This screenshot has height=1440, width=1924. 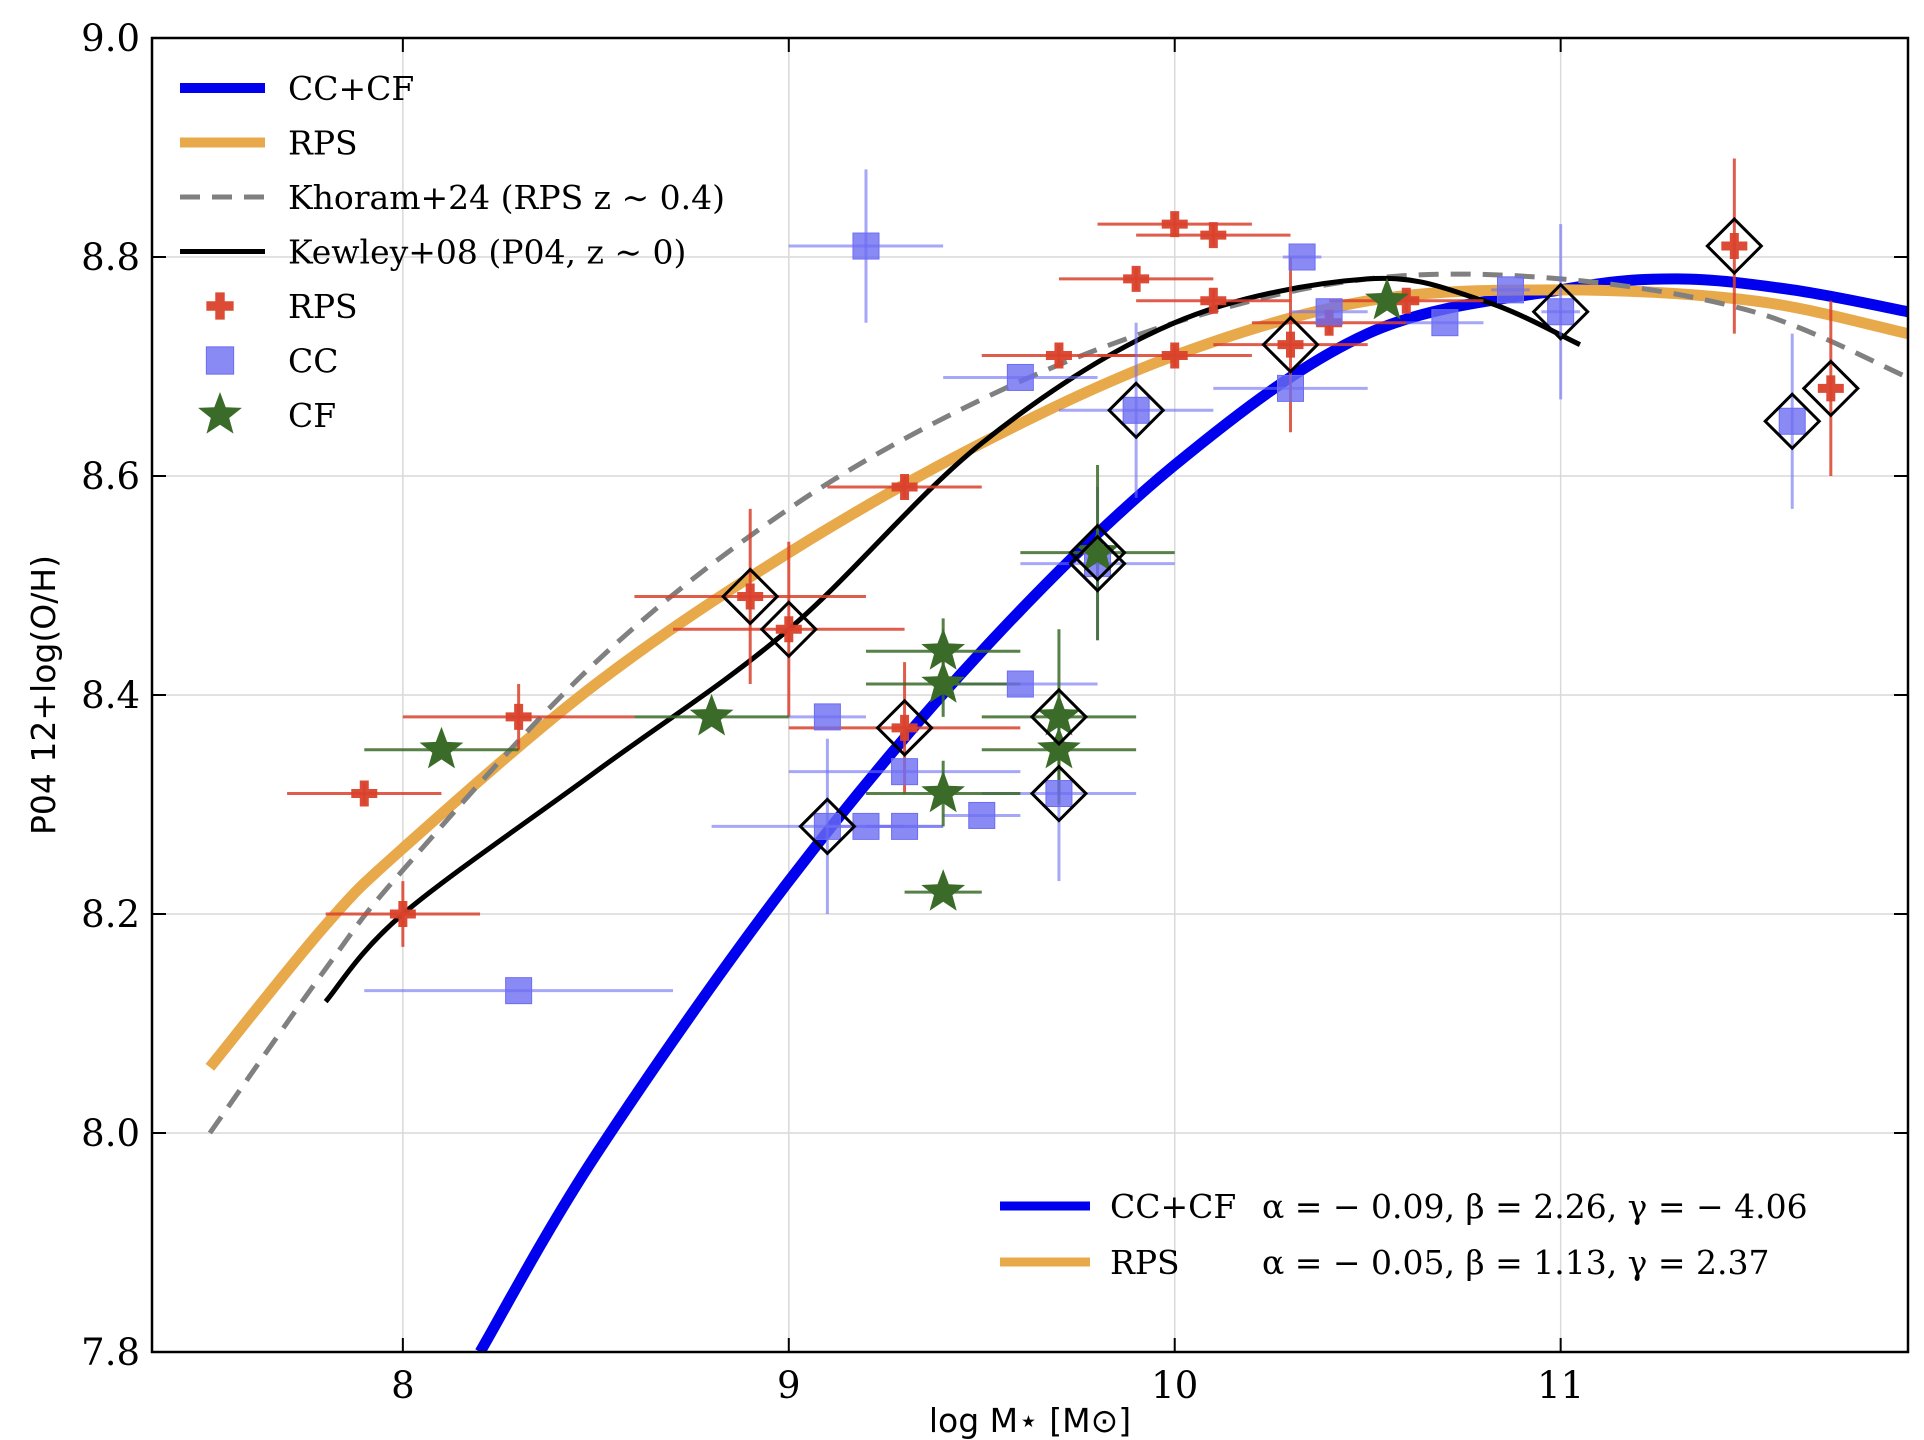 I want to click on x-tick-label: 8, so click(x=403, y=1385).